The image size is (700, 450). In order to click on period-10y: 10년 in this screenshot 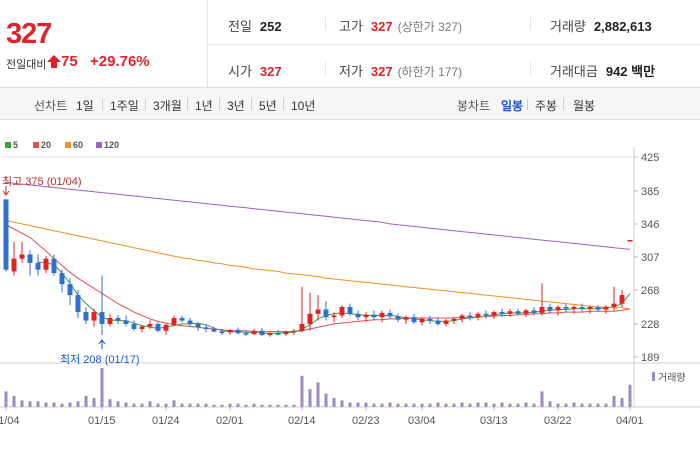, I will do `click(303, 106)`.